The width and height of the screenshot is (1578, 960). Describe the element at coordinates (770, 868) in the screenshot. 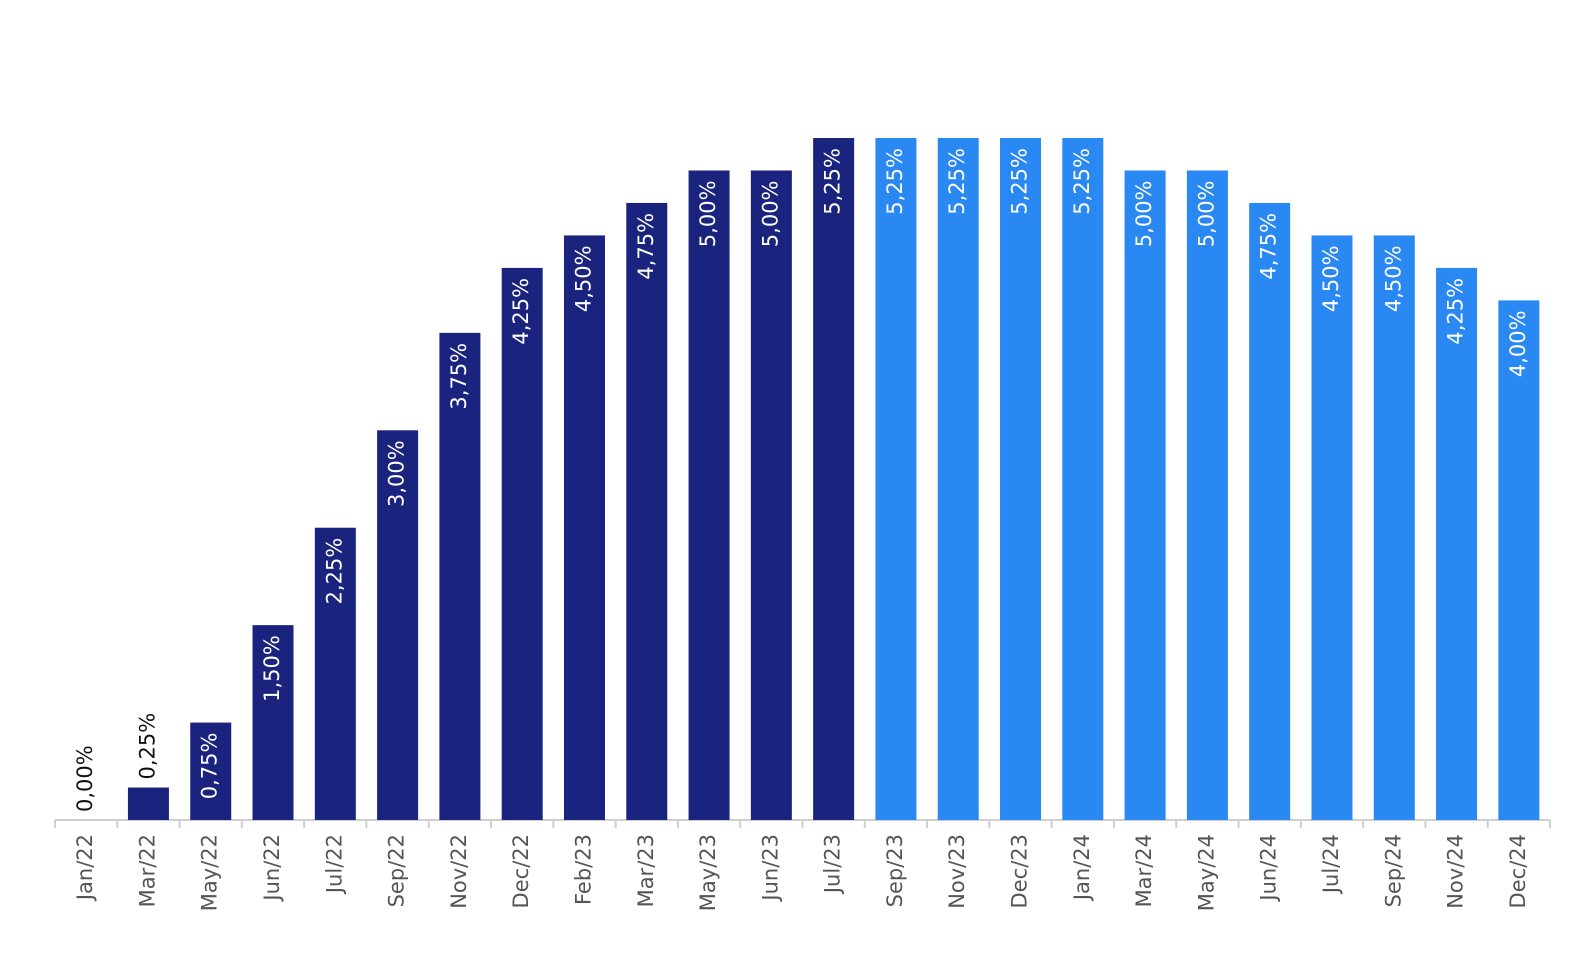

I see `x-tick-label: Jun/23` at that location.